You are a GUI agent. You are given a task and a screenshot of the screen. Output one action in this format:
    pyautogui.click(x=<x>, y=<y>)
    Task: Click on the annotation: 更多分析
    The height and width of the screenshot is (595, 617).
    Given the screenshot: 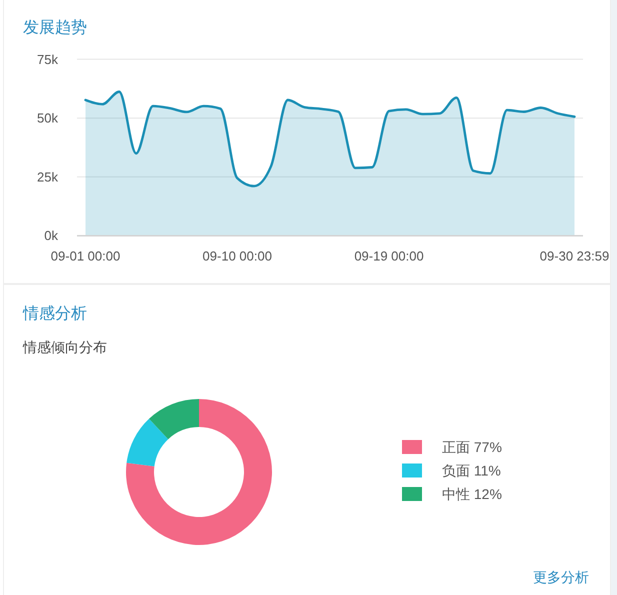 What is the action you would take?
    pyautogui.click(x=561, y=577)
    